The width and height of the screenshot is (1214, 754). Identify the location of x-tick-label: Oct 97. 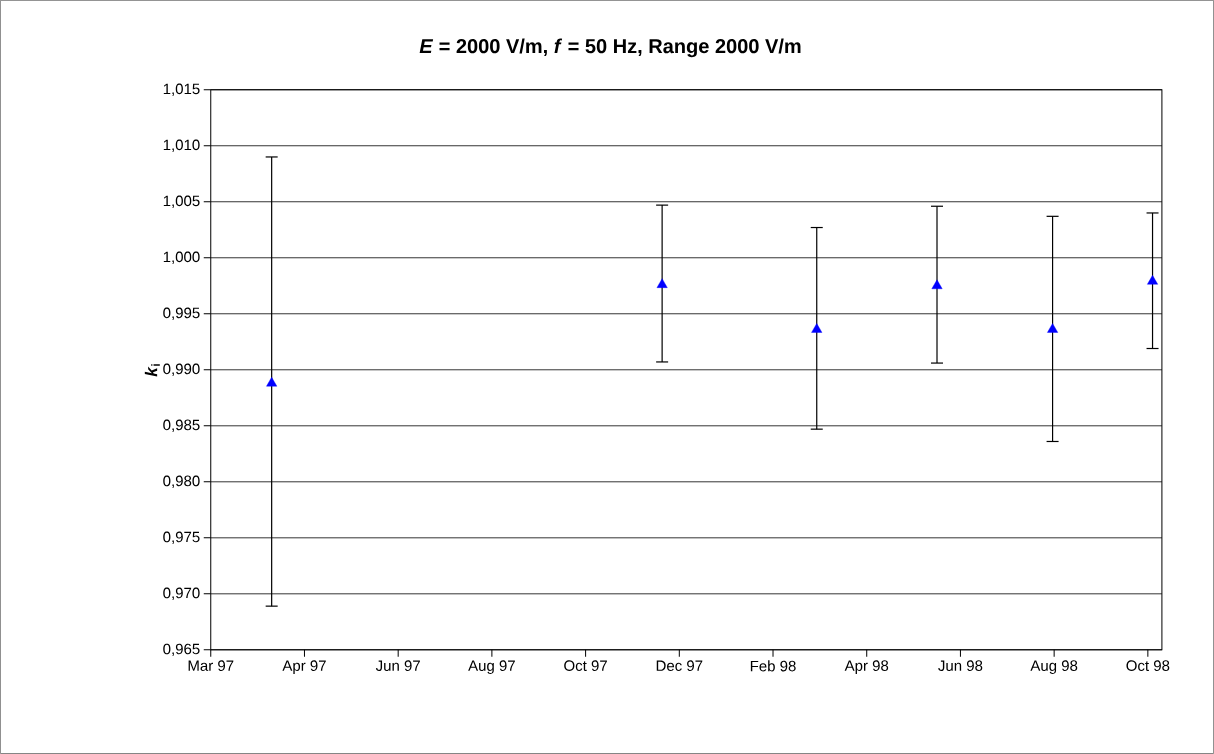
(585, 666).